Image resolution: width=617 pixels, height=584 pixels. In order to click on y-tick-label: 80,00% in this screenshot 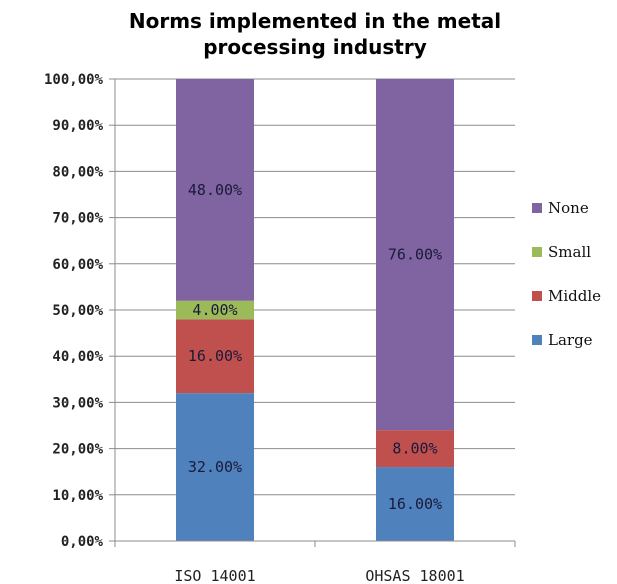, I will do `click(77, 172)`.